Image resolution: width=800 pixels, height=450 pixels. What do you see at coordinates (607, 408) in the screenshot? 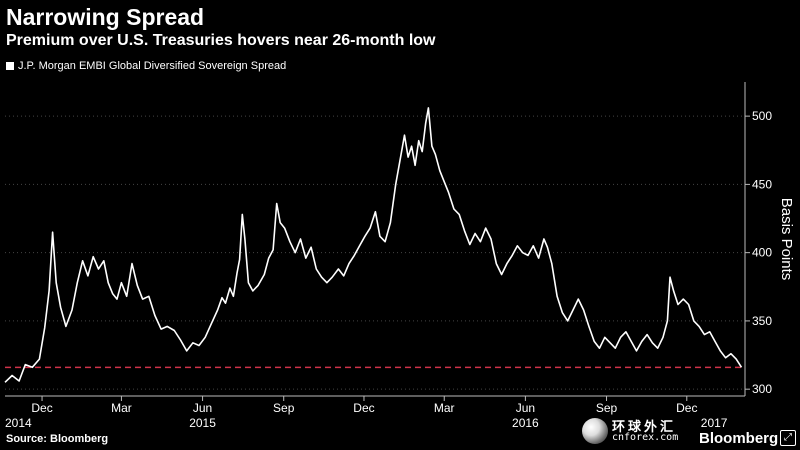
I see `x-tick-label-7: Sep` at bounding box center [607, 408].